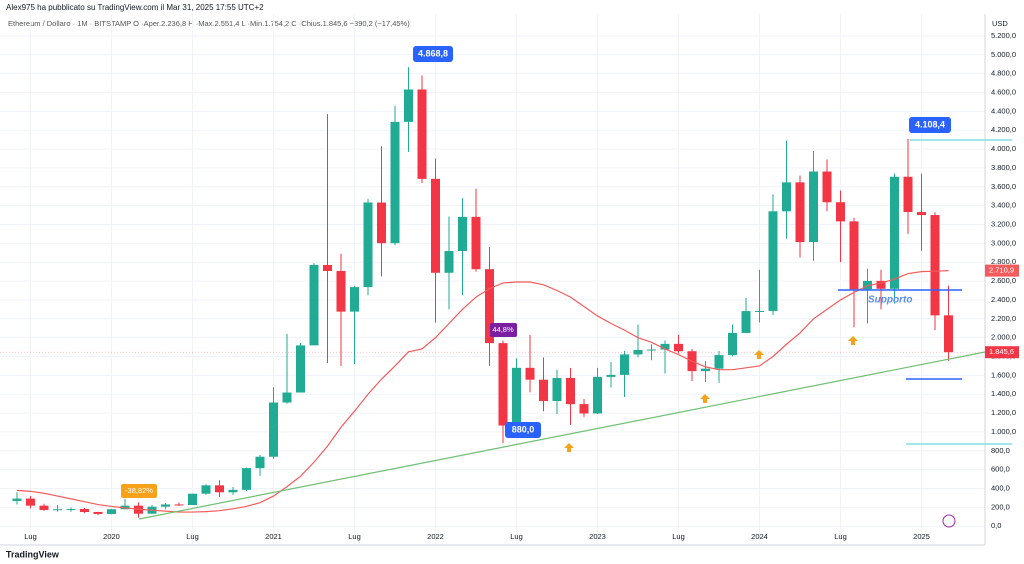 This screenshot has height=564, width=1024. I want to click on y-tick-label: 4.400,0, so click(1003, 110).